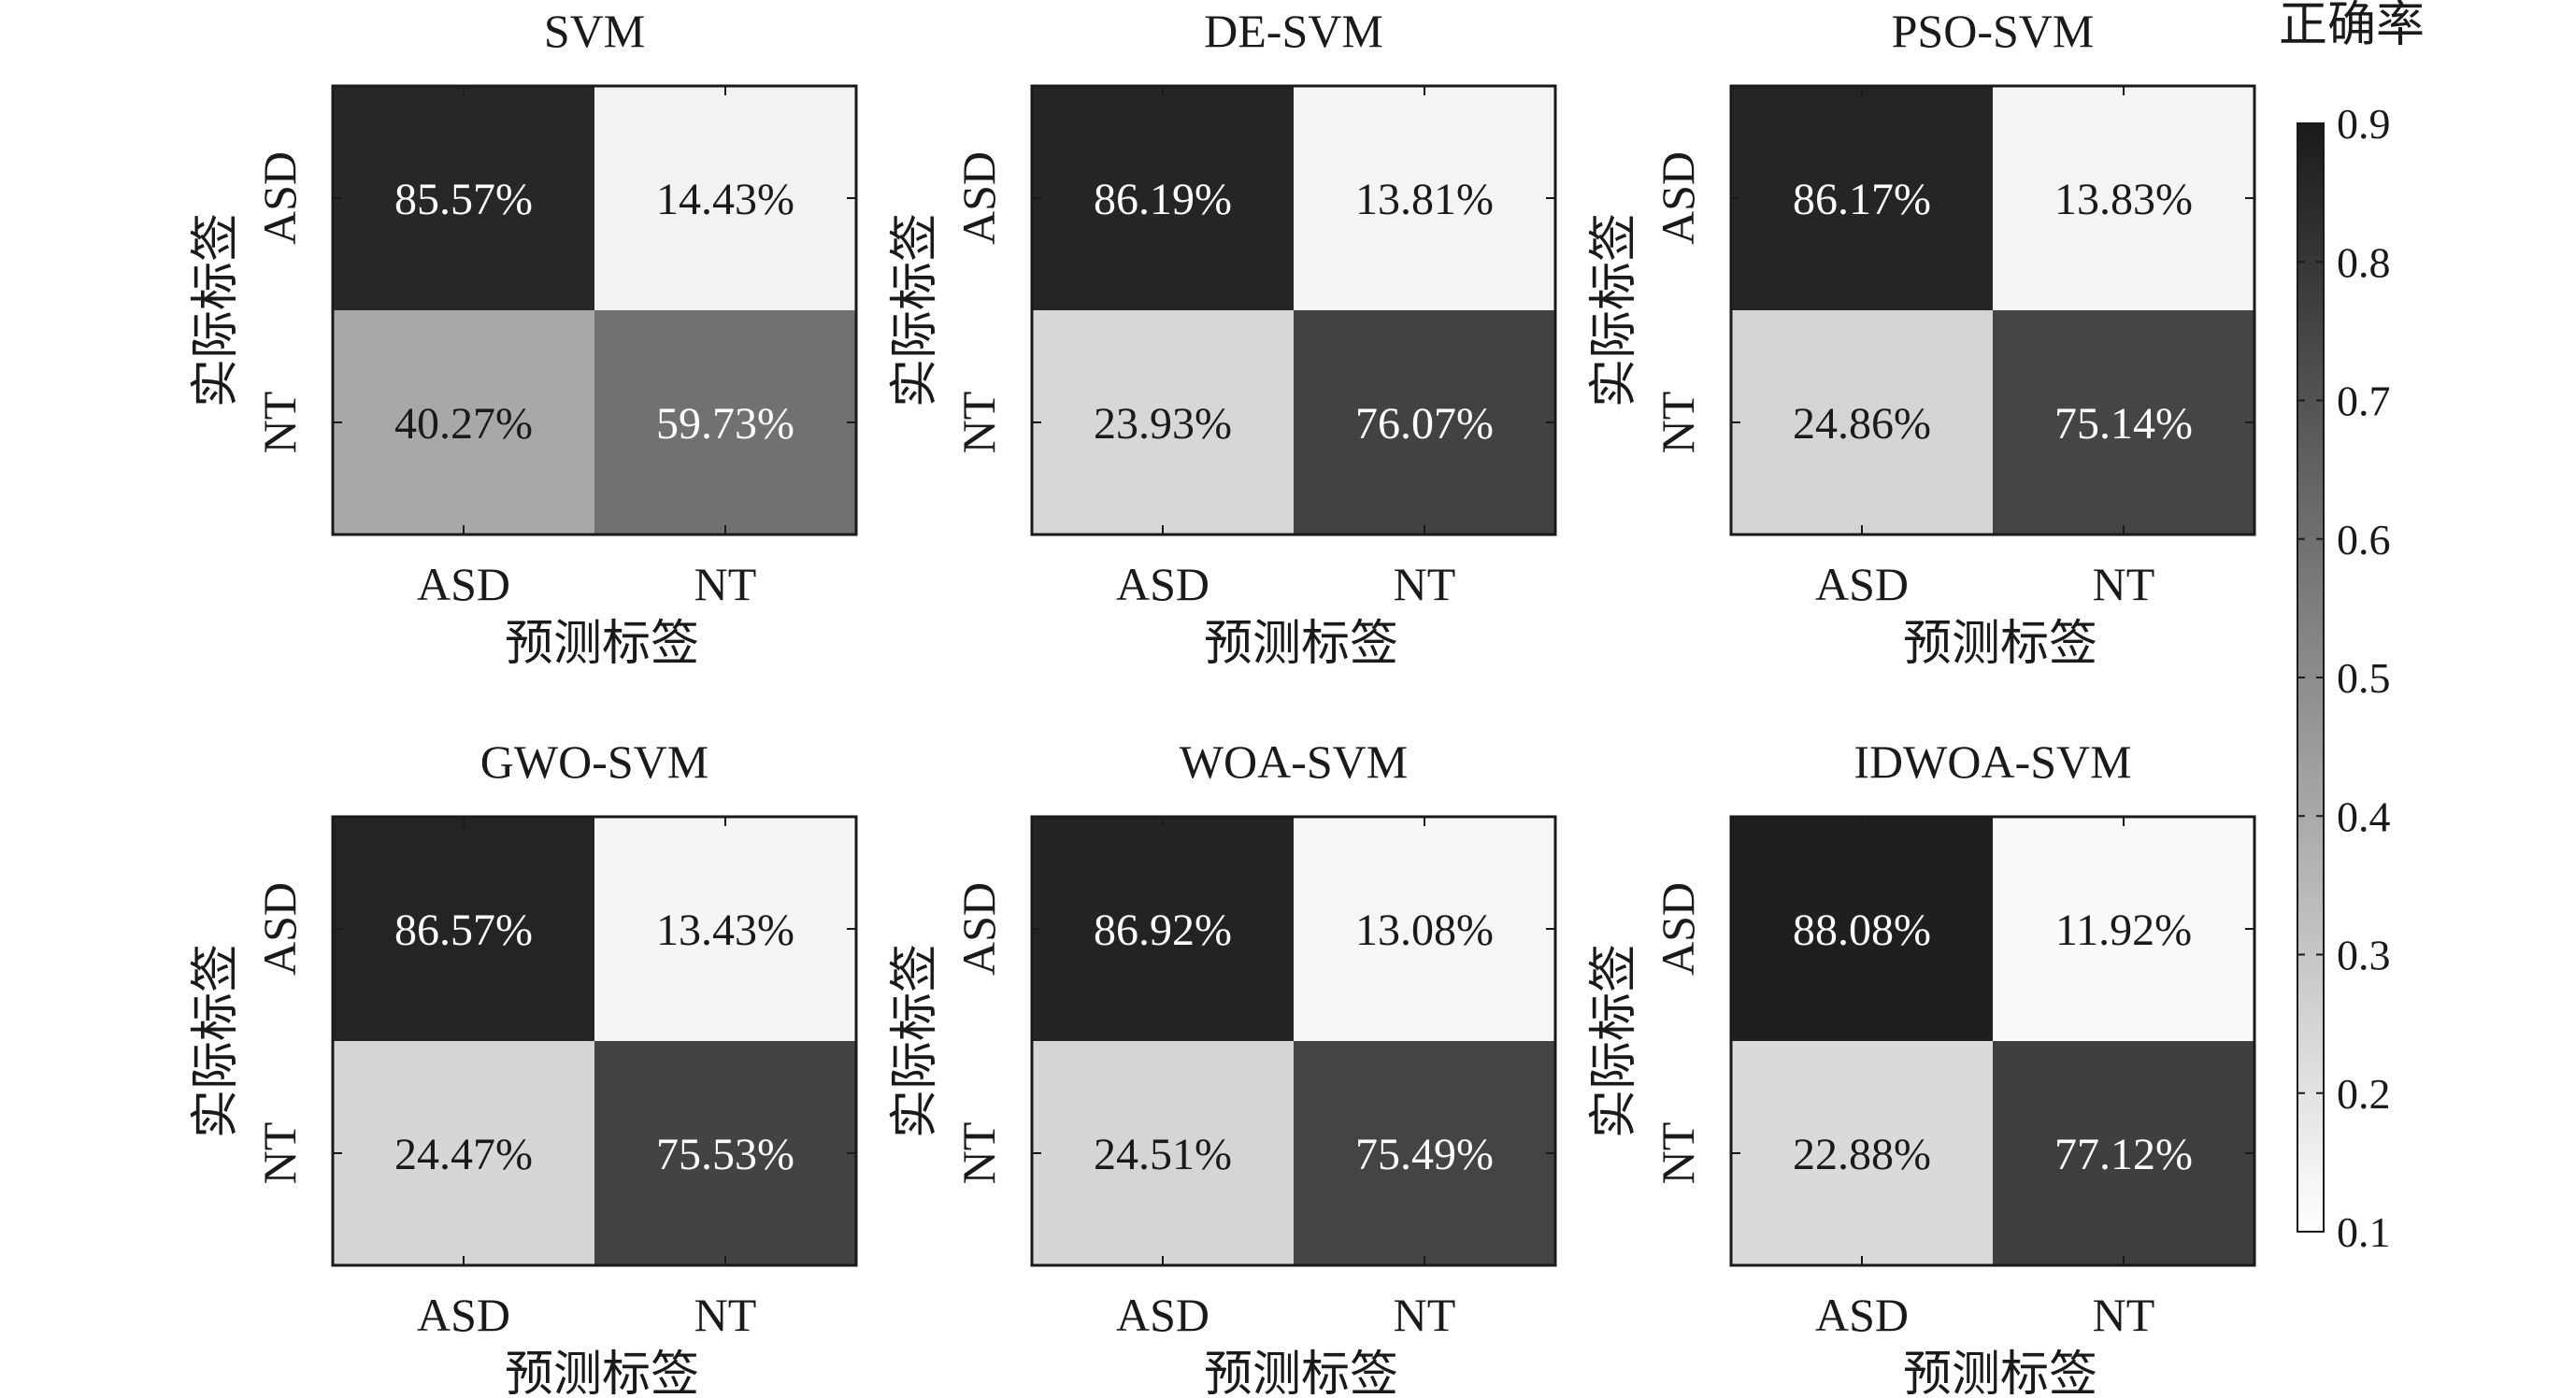 The width and height of the screenshot is (2576, 1398). I want to click on cell-value-label: 75.14%, so click(2123, 424).